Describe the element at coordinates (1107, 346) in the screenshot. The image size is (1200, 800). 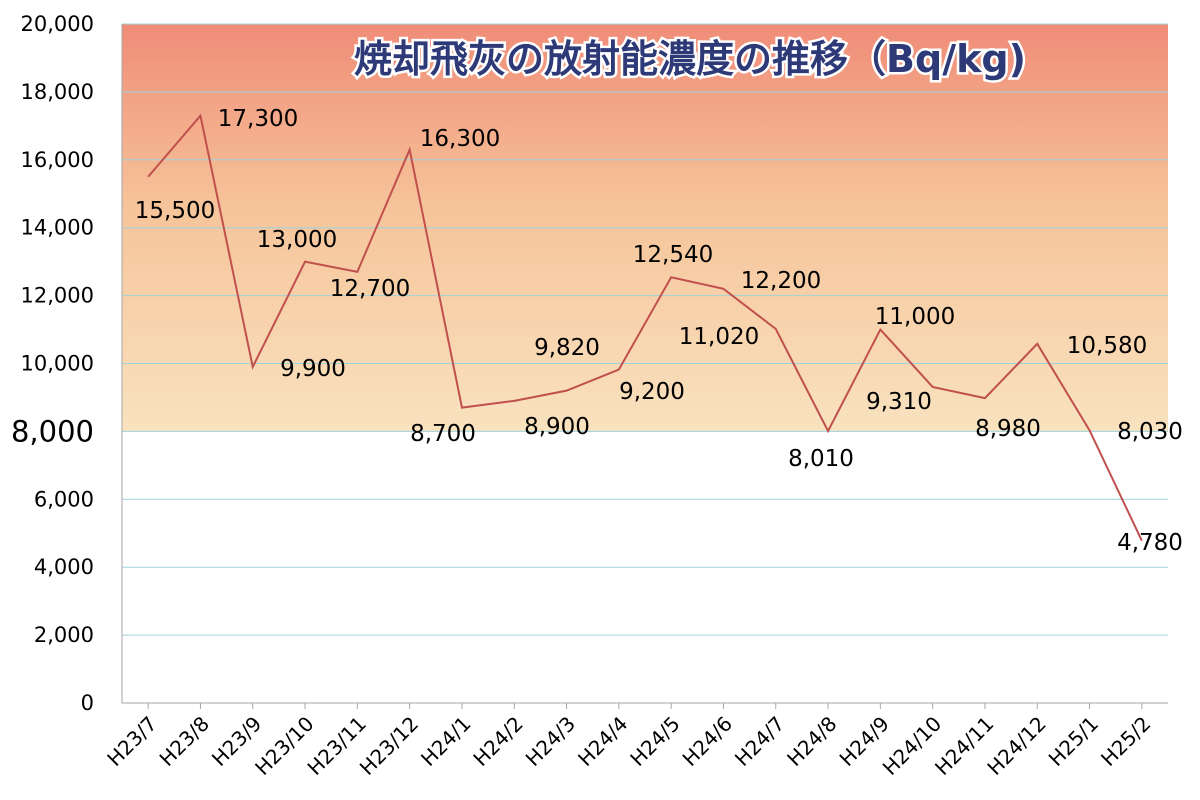
I see `data-label: 10,580` at that location.